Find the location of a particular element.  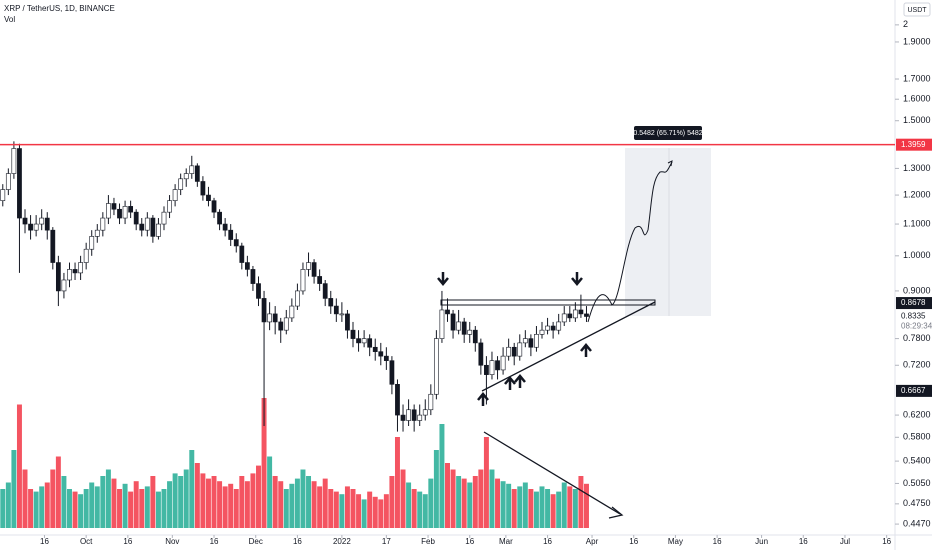

y-tick-label: 0.7800 is located at coordinates (917, 338).